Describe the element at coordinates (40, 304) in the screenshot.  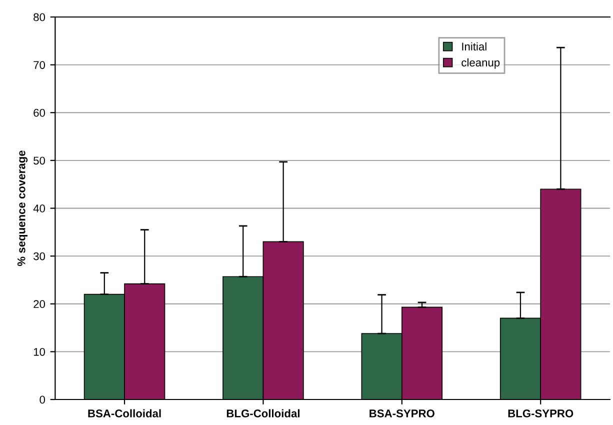
I see `y-tick-label: 20` at that location.